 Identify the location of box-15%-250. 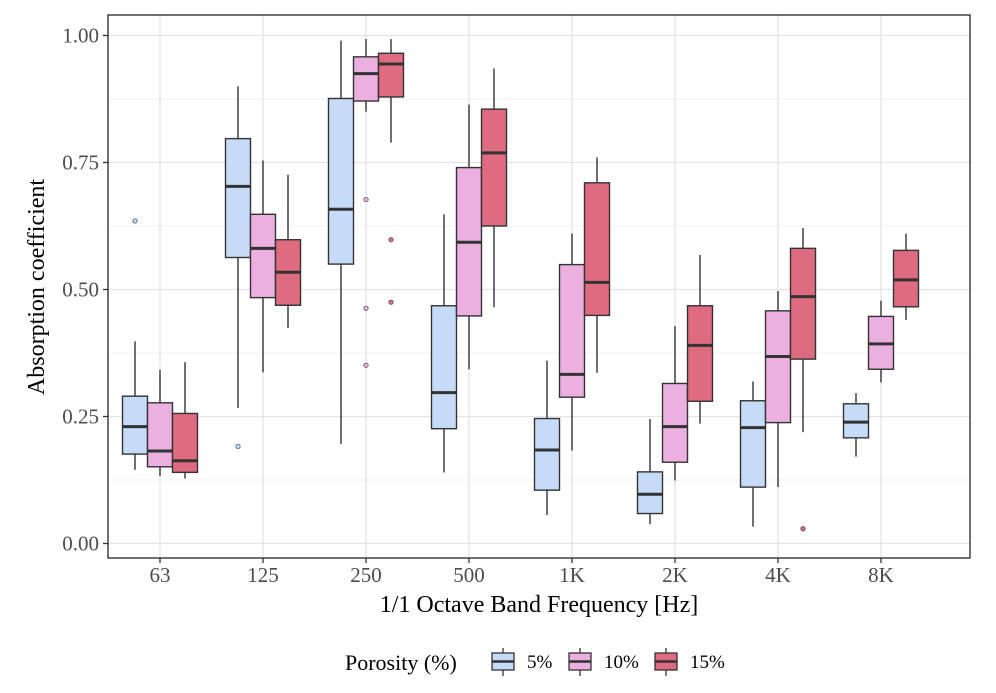
(391, 172).